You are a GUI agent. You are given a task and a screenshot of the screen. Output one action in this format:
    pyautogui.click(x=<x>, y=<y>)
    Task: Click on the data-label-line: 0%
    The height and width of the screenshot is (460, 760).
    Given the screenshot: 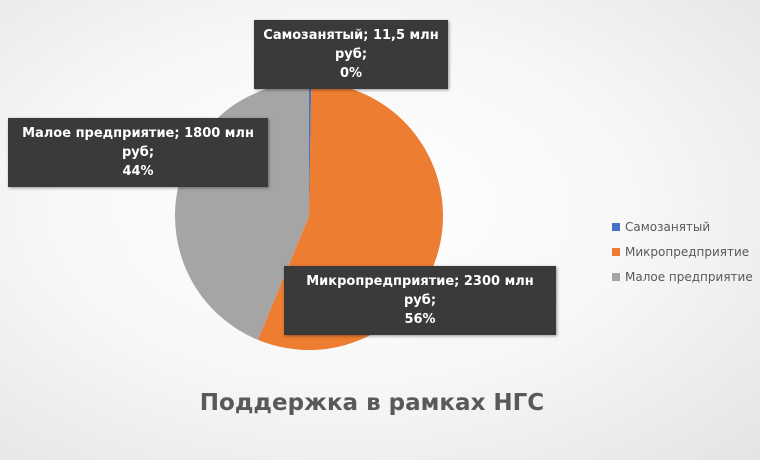 What is the action you would take?
    pyautogui.click(x=351, y=73)
    